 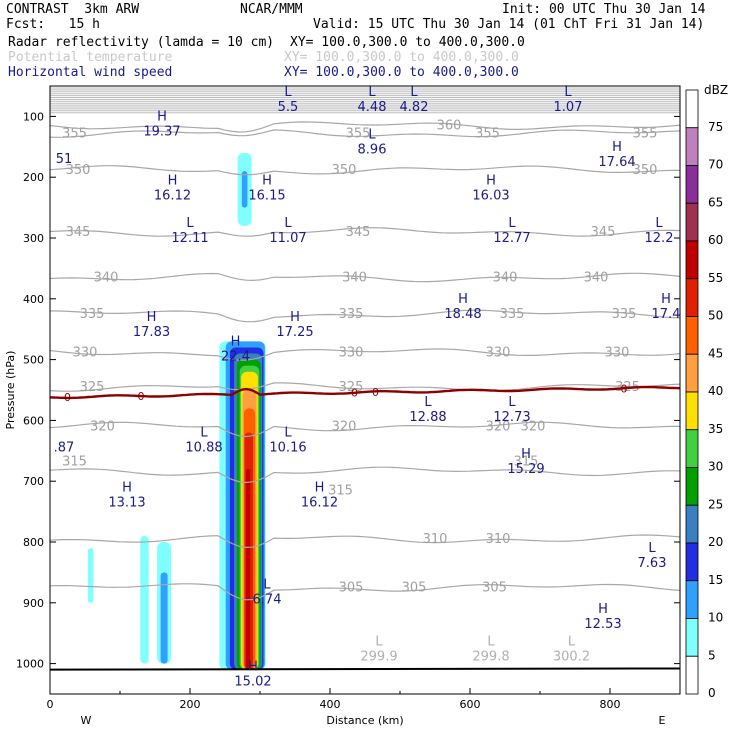 What do you see at coordinates (203, 448) in the screenshot?
I see `wind-extremum-value: 10.88` at bounding box center [203, 448].